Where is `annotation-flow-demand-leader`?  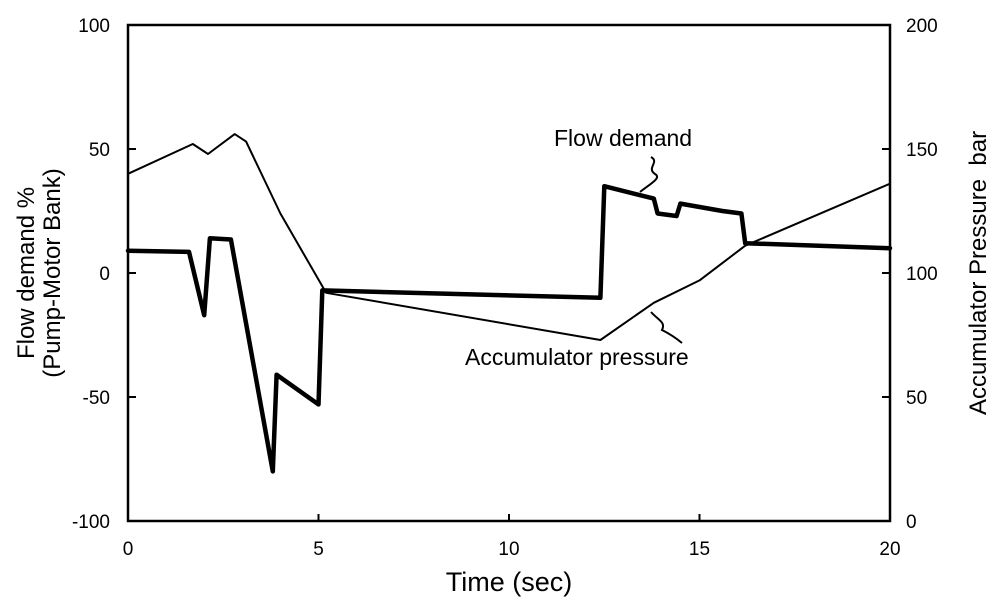
annotation-flow-demand-leader is located at coordinates (649, 174).